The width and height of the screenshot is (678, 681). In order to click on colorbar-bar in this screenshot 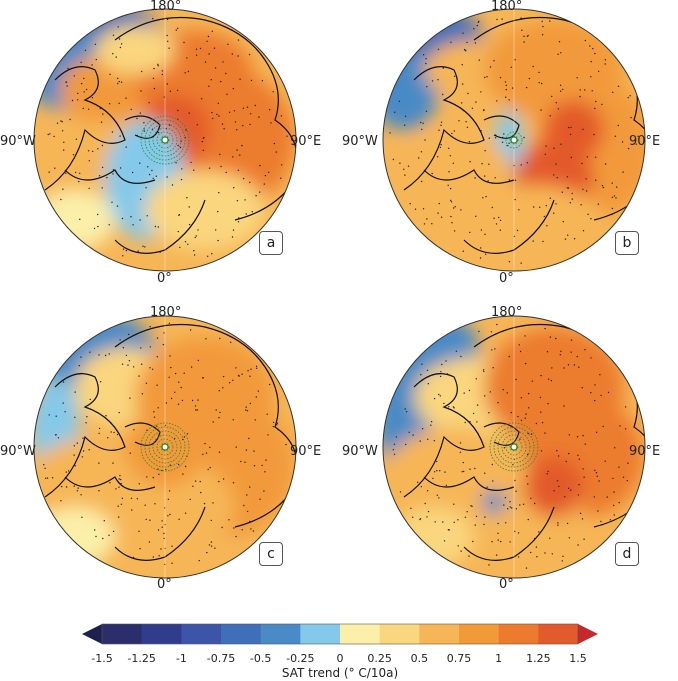, I will do `click(340, 634)`.